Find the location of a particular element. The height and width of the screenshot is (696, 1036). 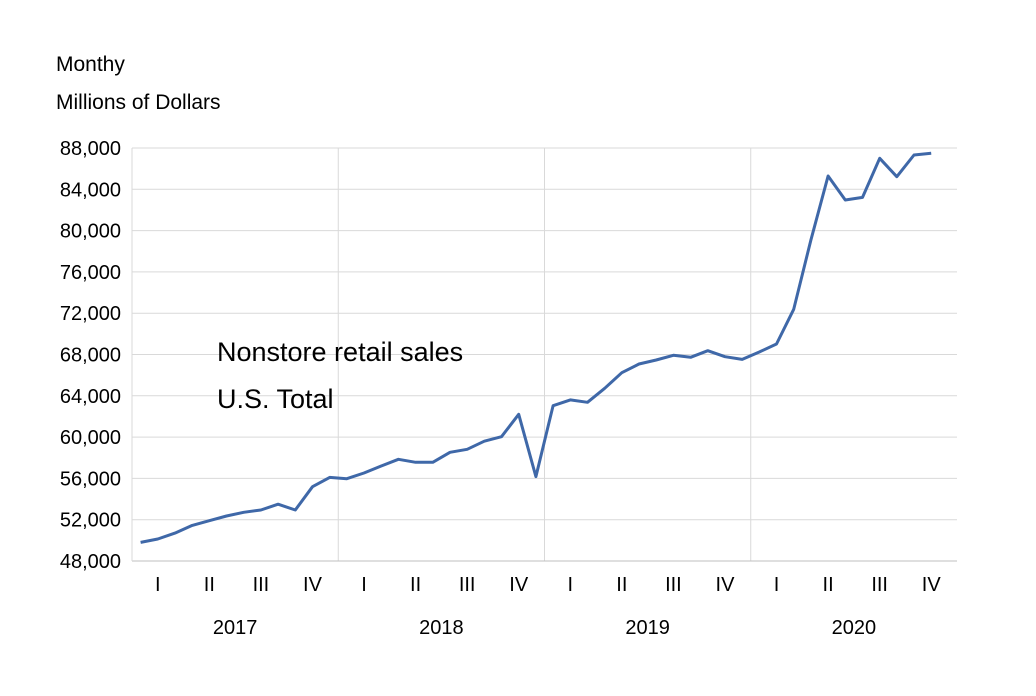

y-tick-label: 64,000 is located at coordinates (90, 397).